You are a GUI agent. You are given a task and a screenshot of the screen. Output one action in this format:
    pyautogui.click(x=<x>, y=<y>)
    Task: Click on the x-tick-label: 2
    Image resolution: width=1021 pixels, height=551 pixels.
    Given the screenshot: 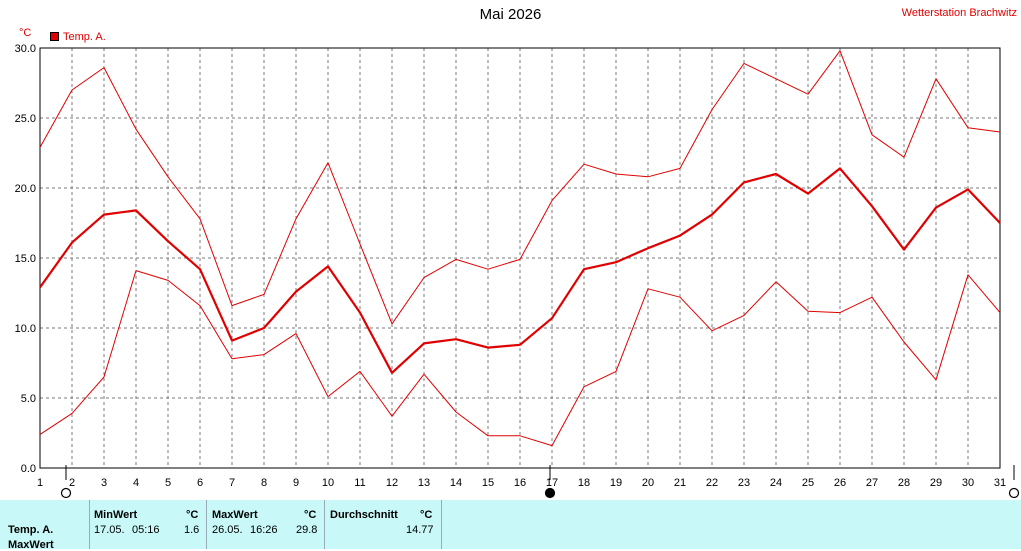 What is the action you would take?
    pyautogui.click(x=72, y=483)
    